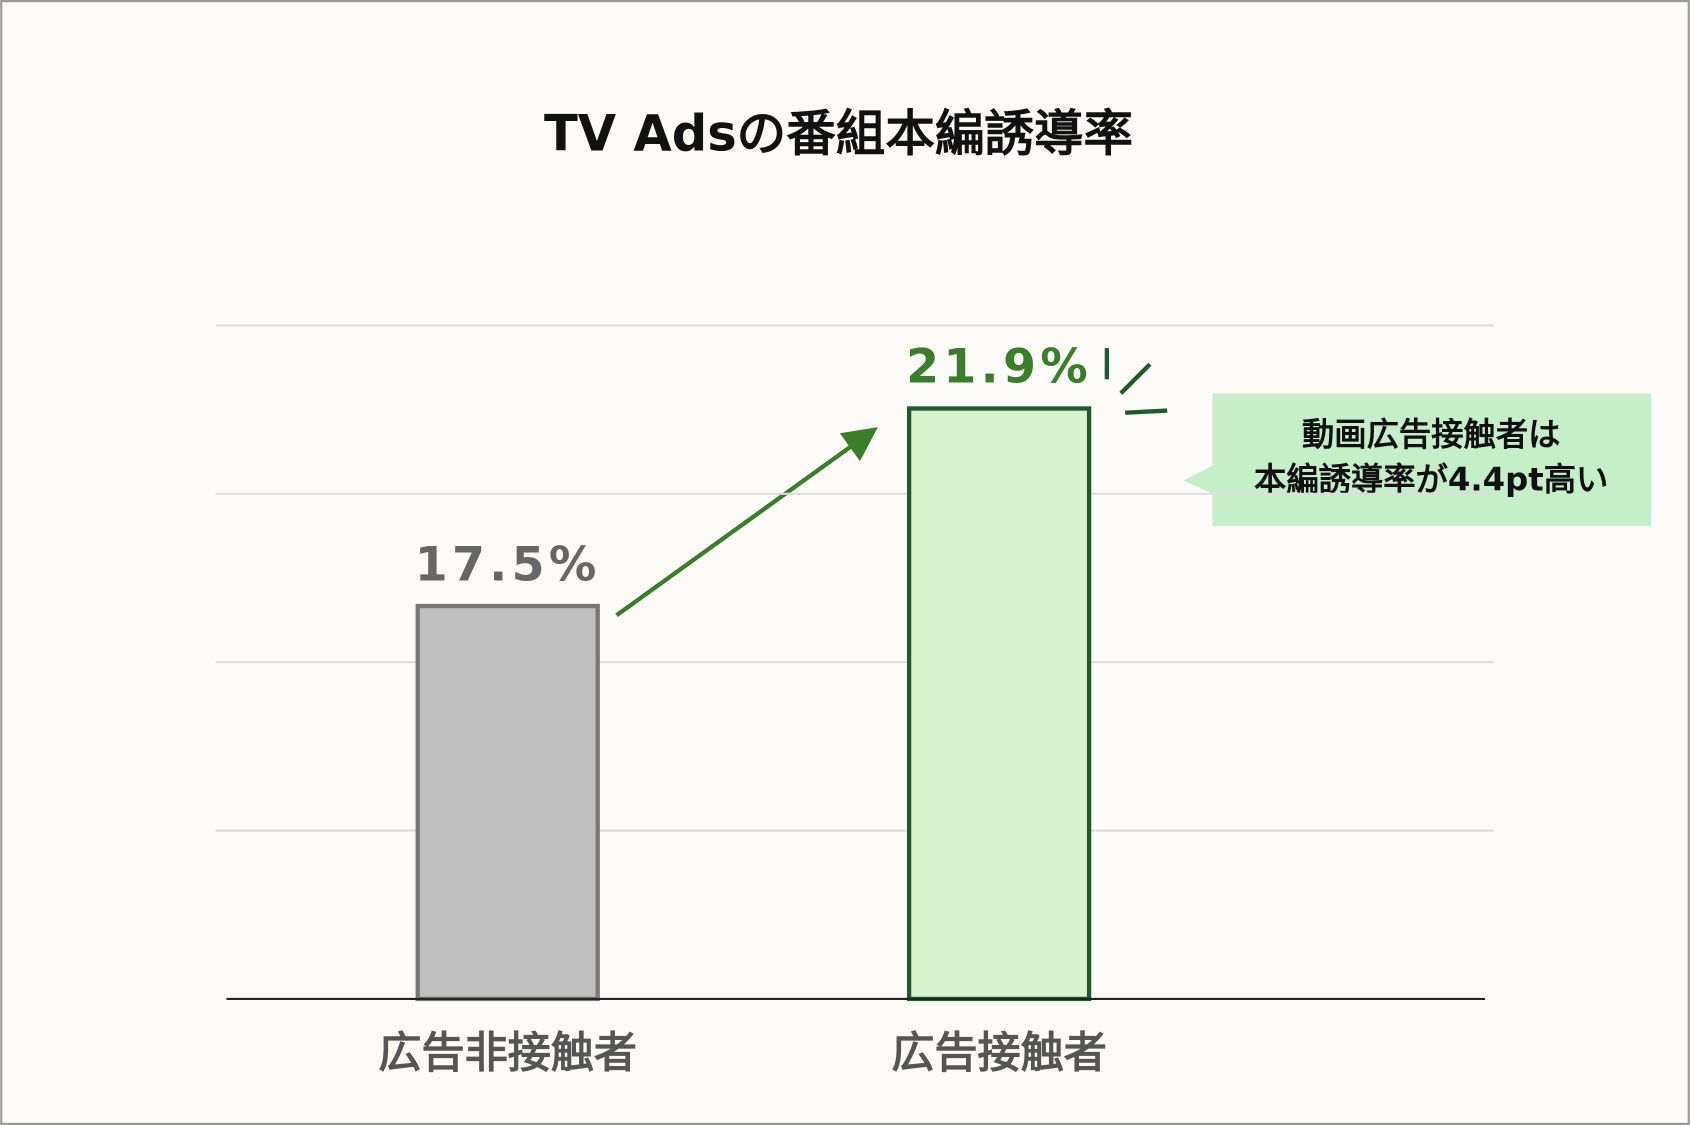 This screenshot has height=1125, width=1690. I want to click on callout, so click(1417, 459).